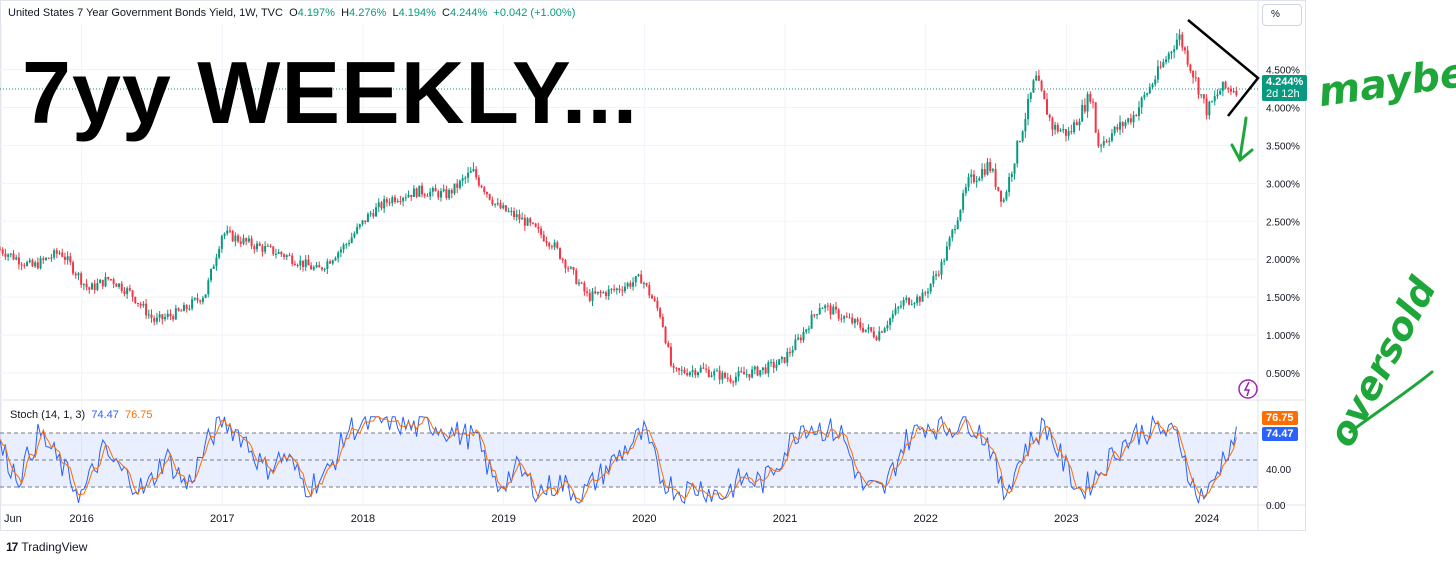 The width and height of the screenshot is (1456, 564). Describe the element at coordinates (1248, 389) in the screenshot. I see `lightning-icon` at that location.